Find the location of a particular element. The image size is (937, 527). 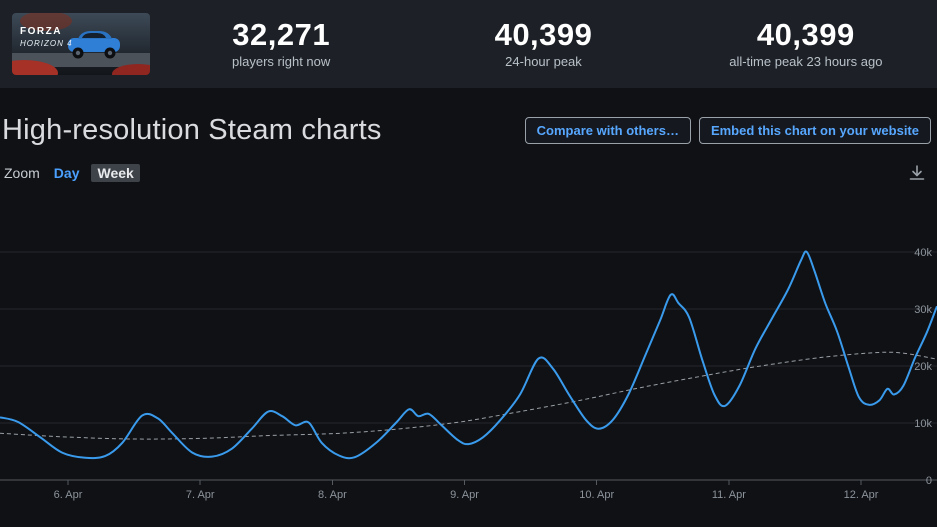

zoom-option-day: Day is located at coordinates (66, 173).